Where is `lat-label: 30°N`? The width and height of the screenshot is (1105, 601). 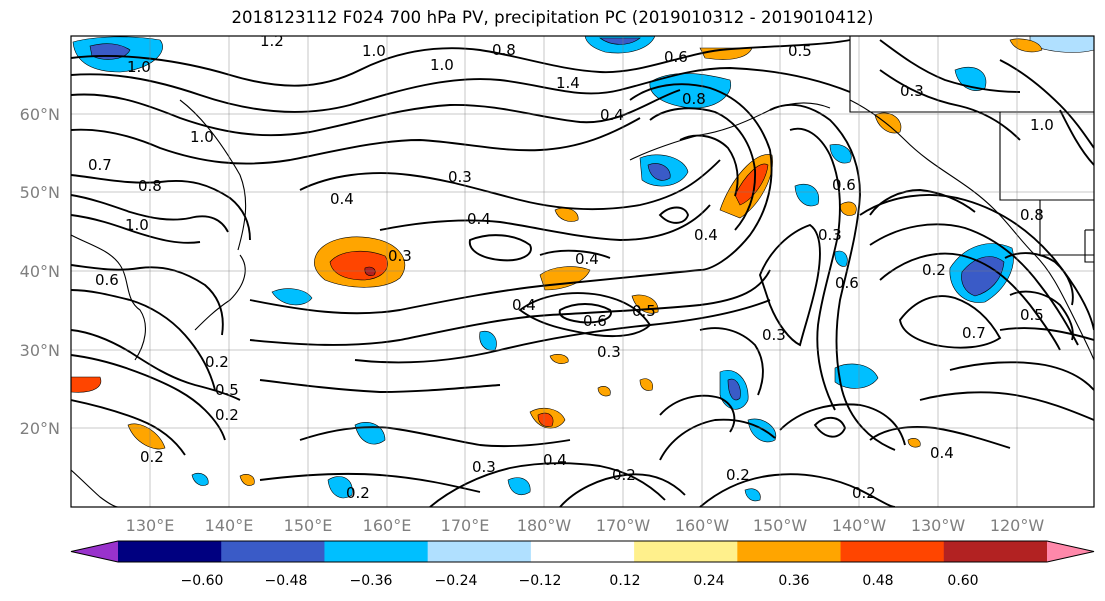
lat-label: 30°N is located at coordinates (40, 350).